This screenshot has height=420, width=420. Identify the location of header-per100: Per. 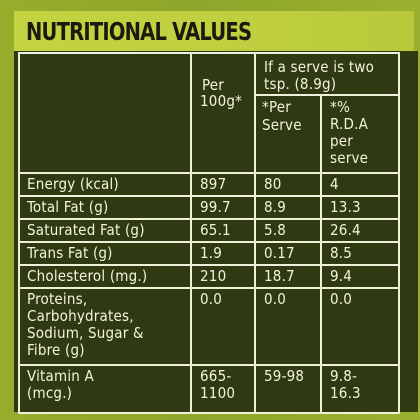
(213, 85).